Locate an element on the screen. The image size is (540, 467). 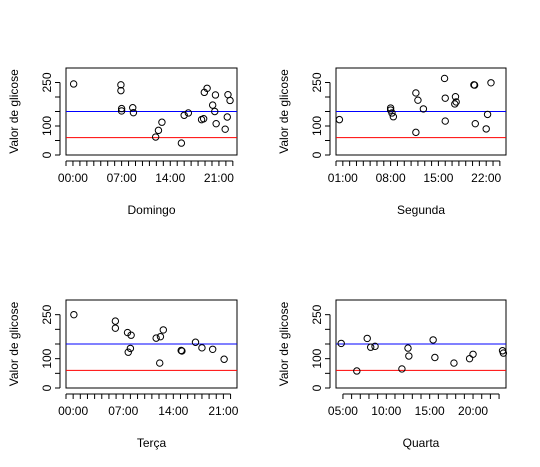
chart-2-x-tick-label-1: 01:00 is located at coordinates (343, 178).